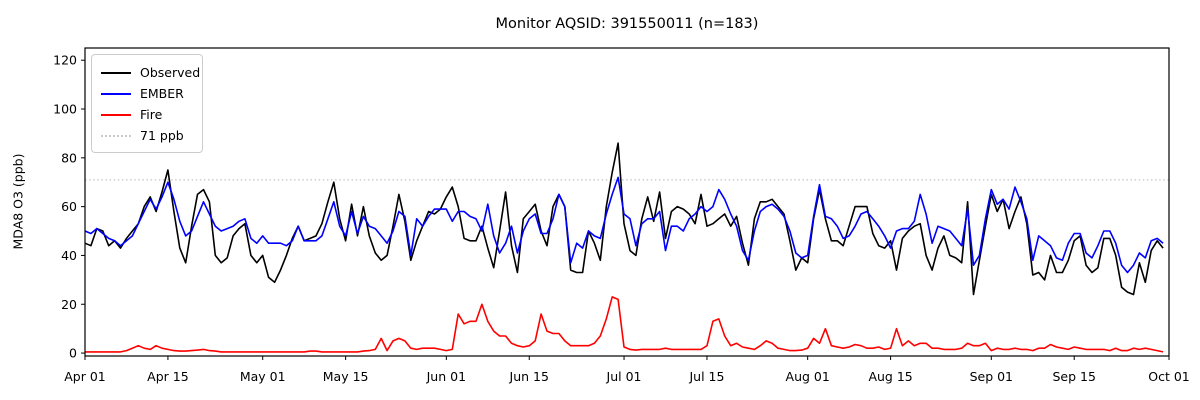  Describe the element at coordinates (446, 376) in the screenshot. I see `x-tick-label: Jun 01` at that location.